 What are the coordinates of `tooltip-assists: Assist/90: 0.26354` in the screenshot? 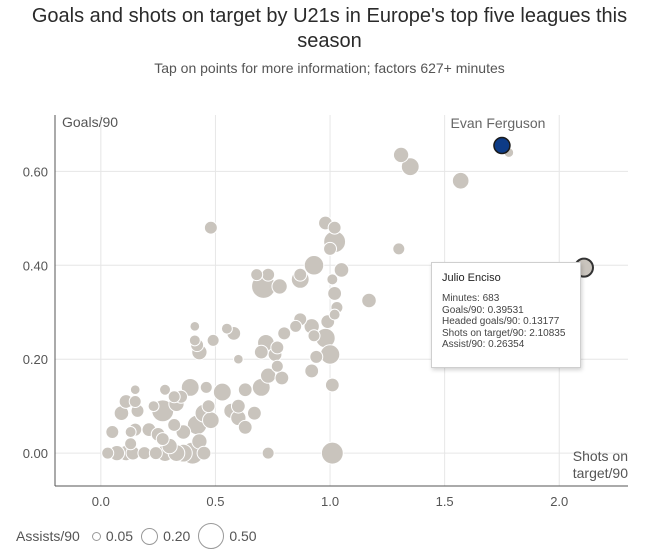 It's located at (483, 344).